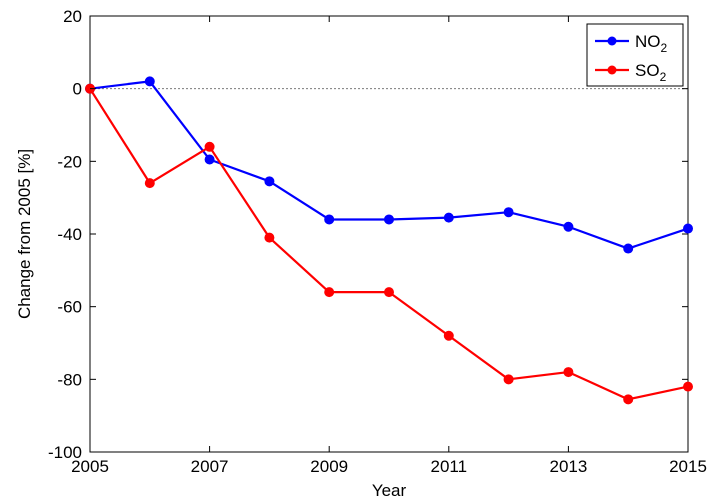  Describe the element at coordinates (90, 466) in the screenshot. I see `x-tick-label: 2005` at that location.